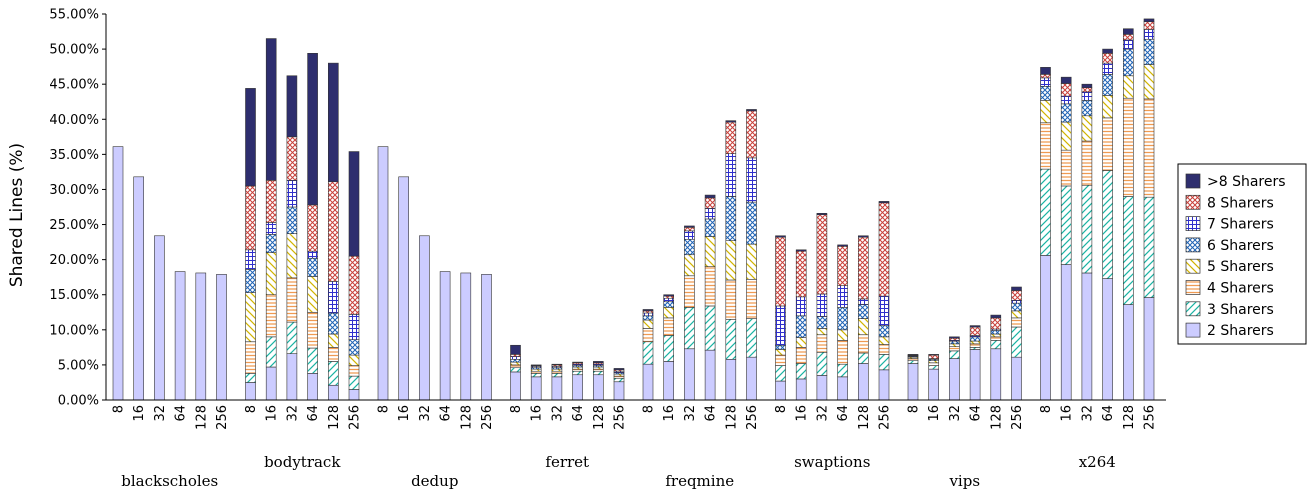 Image resolution: width=1314 pixels, height=494 pixels. Describe the element at coordinates (74, 190) in the screenshot. I see `y-tick-label: 30.00%` at that location.